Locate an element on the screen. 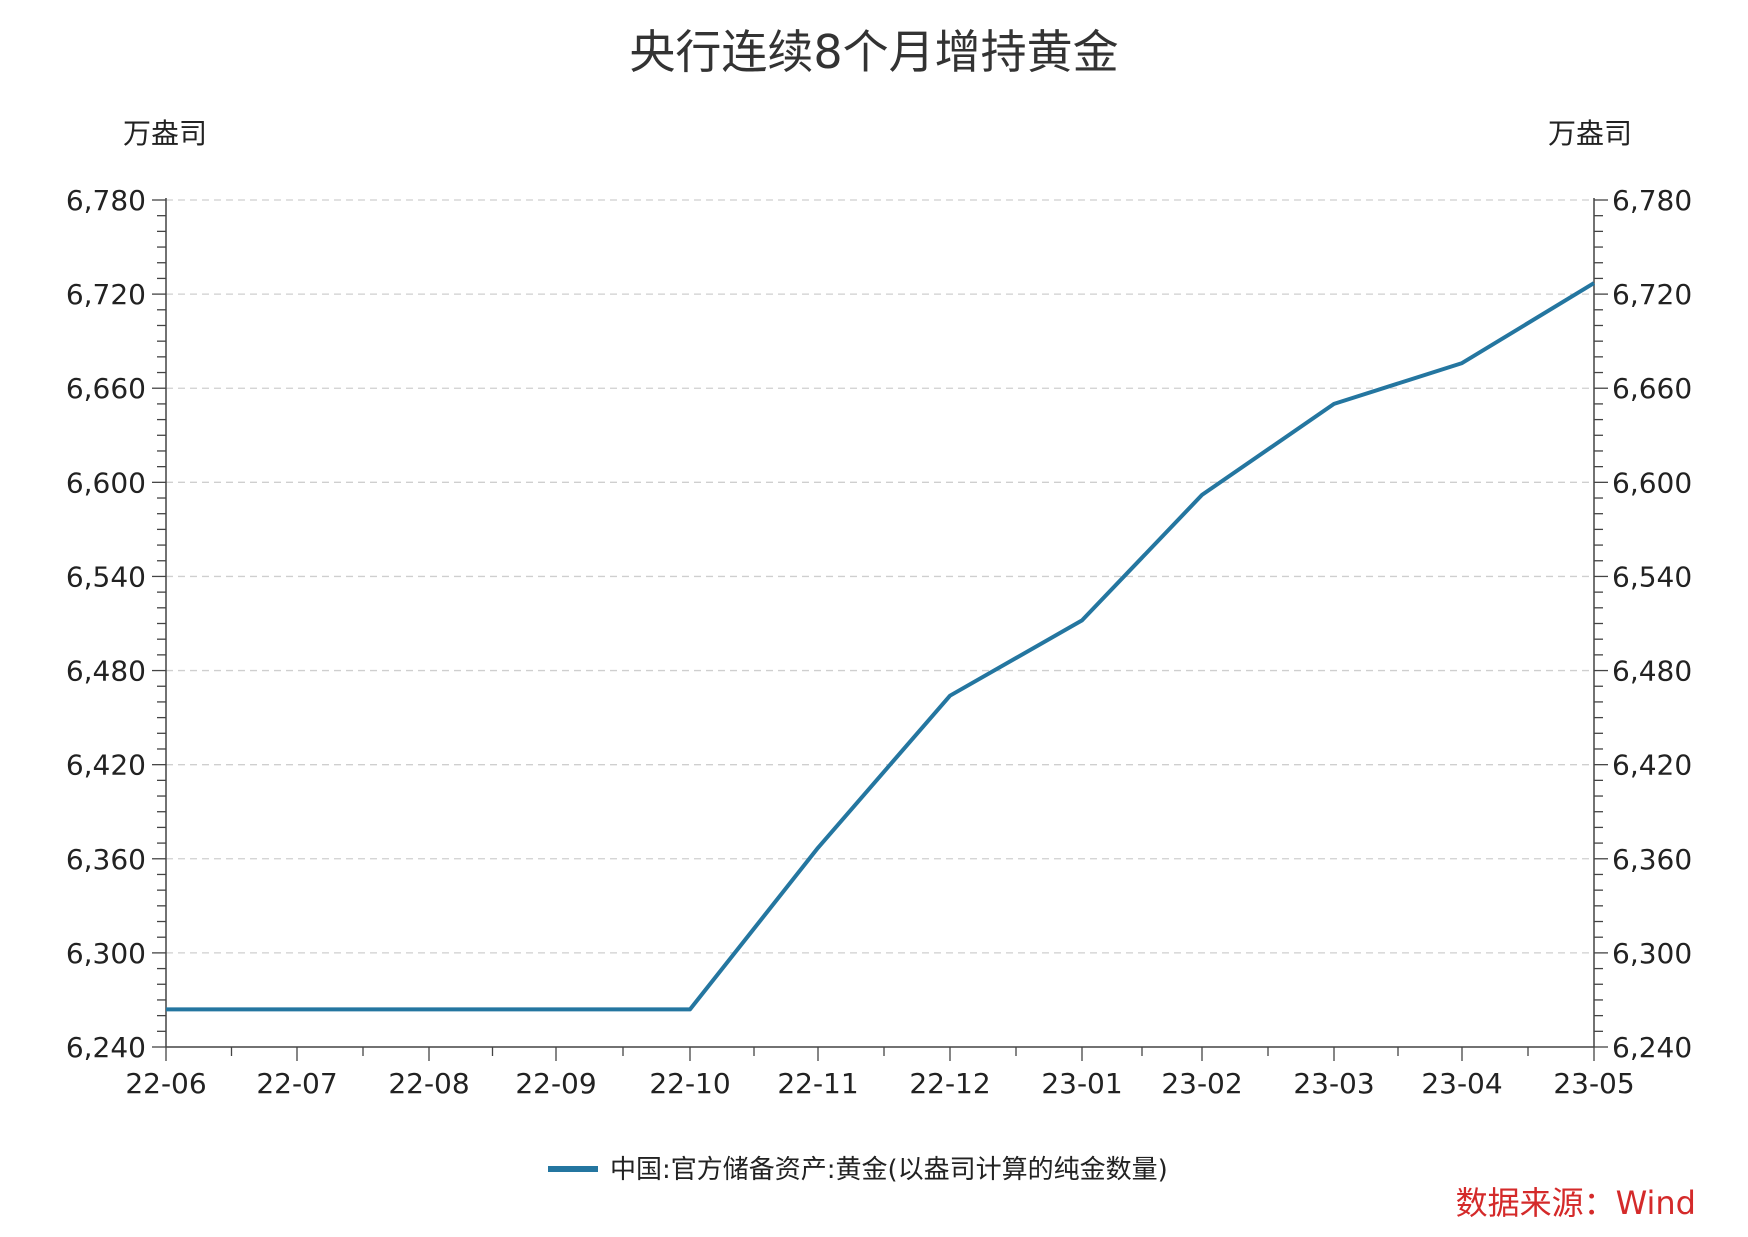  y-tick-label-right: 6,780 is located at coordinates (1652, 200).